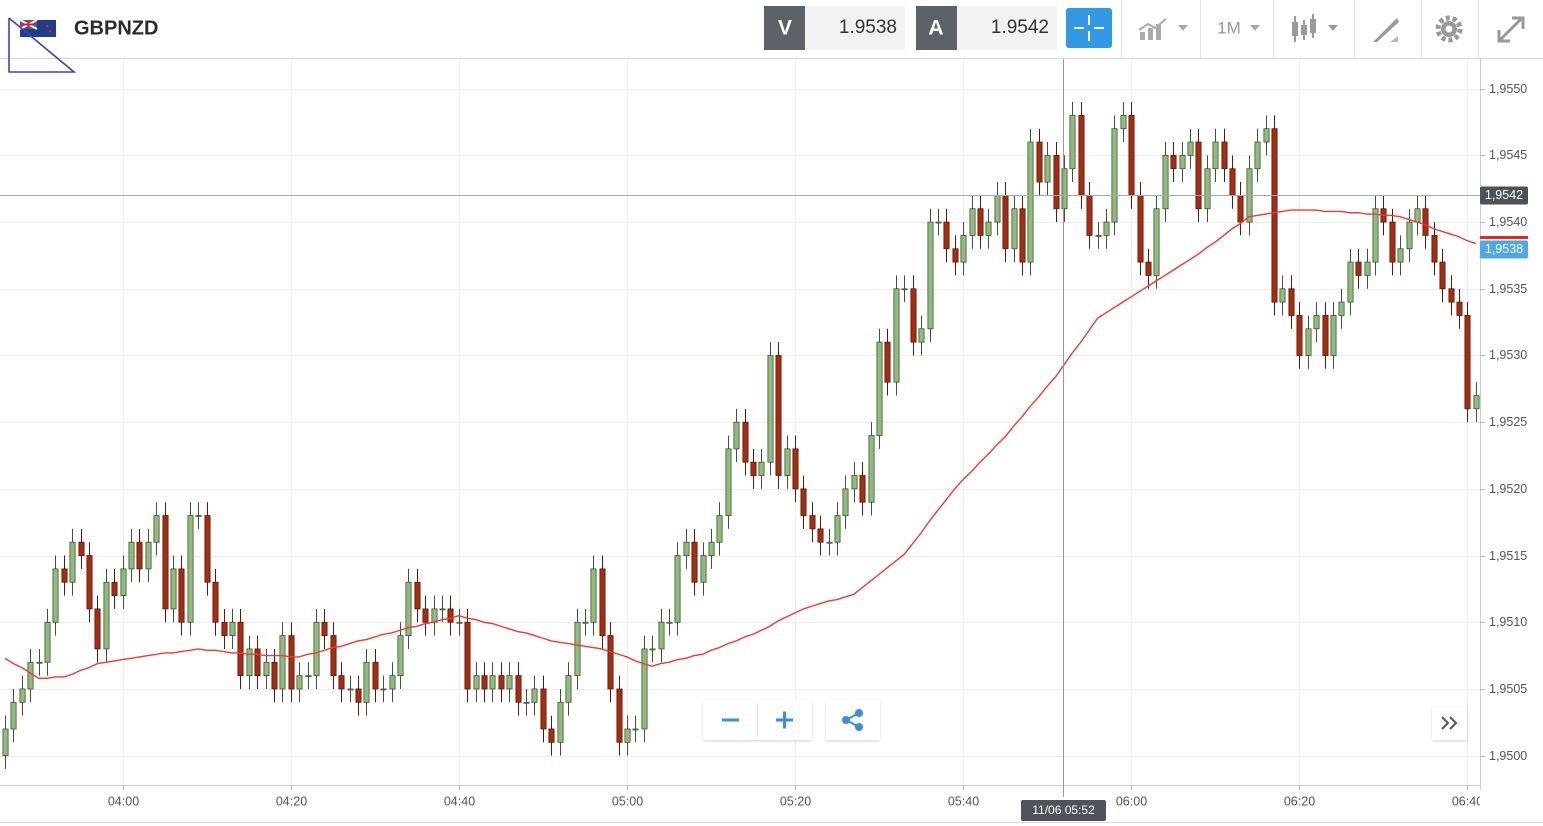  What do you see at coordinates (1449, 29) in the screenshot?
I see `settings-button` at bounding box center [1449, 29].